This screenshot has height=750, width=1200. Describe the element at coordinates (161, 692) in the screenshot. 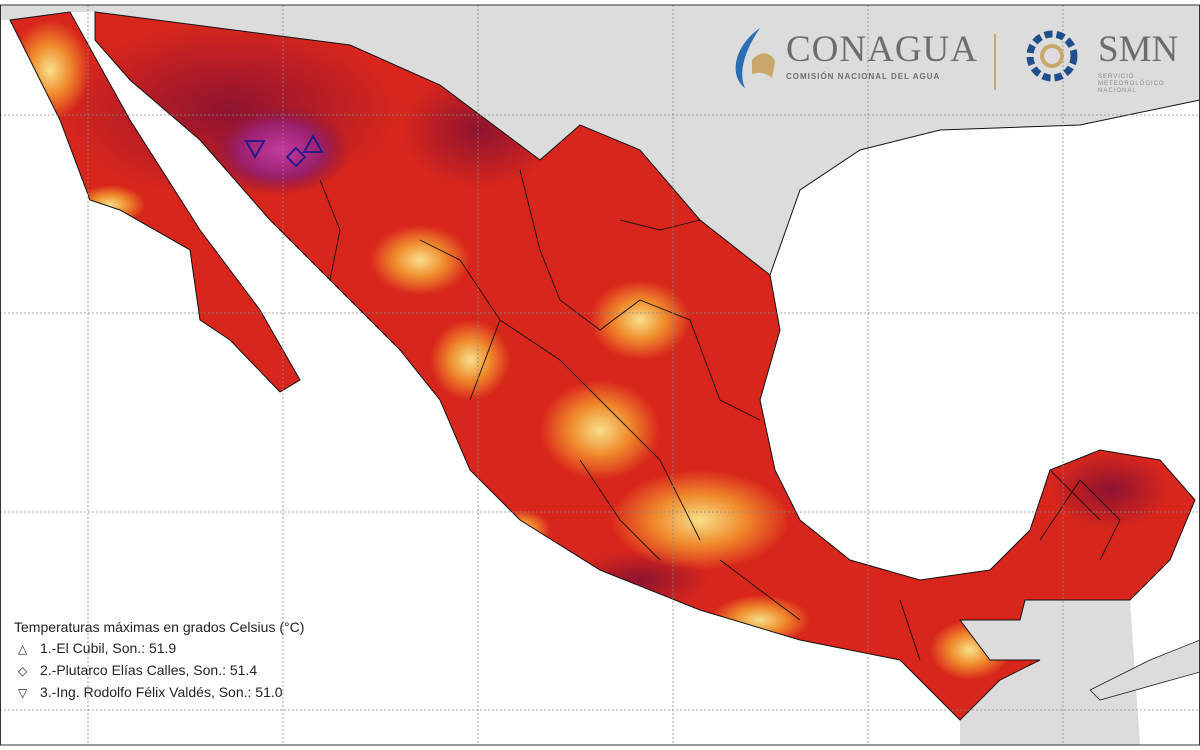

I see `legend-label: 3.-Ing. Rodolfo Félix Valdés, Son.: 51.0` at that location.